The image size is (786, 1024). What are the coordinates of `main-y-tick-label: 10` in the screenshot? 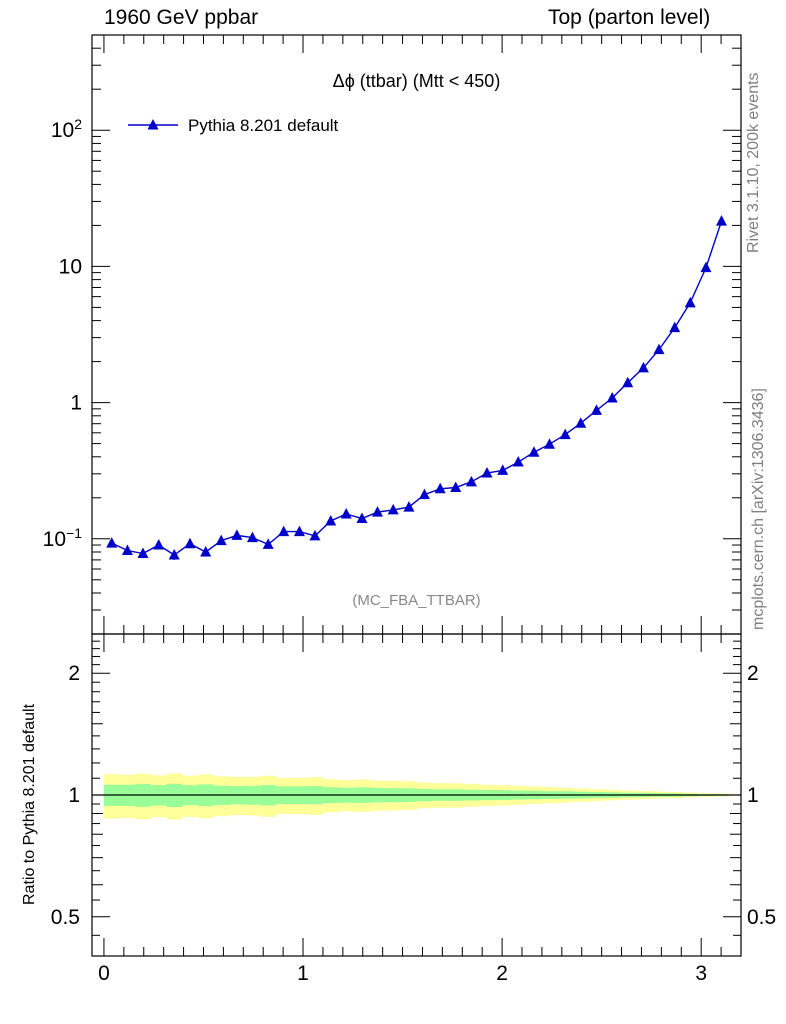 It's located at (70, 266).